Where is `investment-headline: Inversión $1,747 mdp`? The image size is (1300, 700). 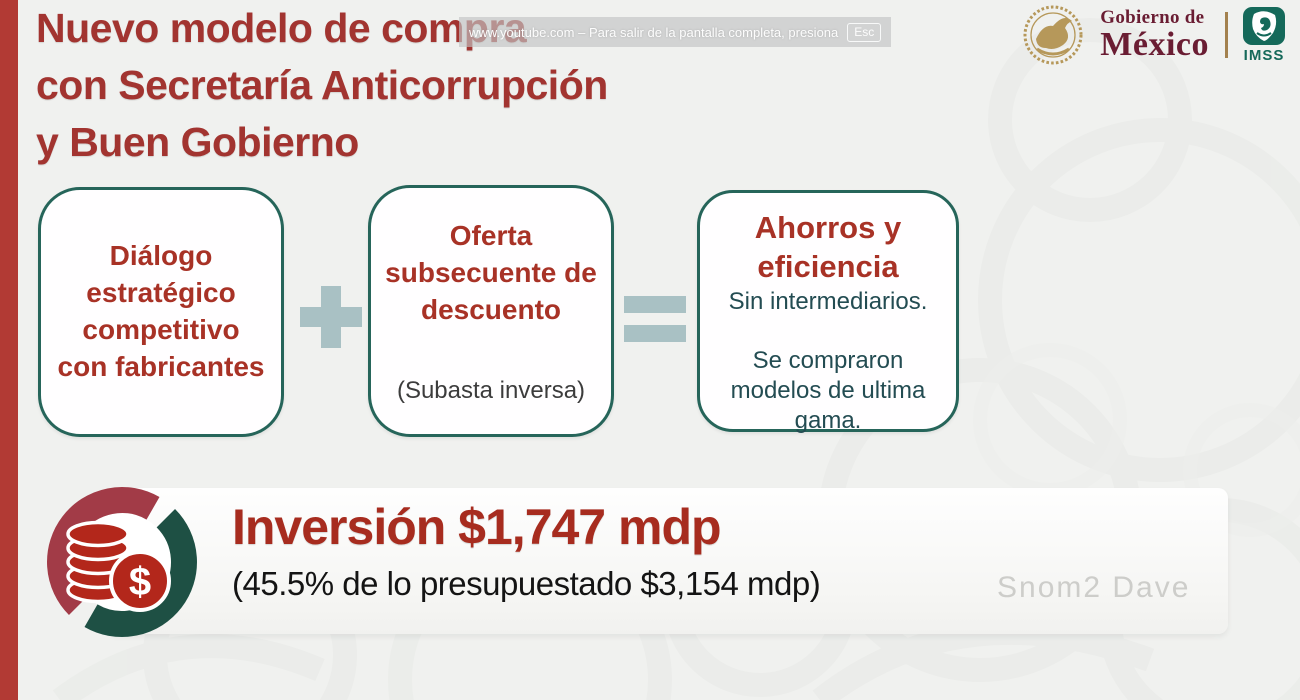 investment-headline: Inversión $1,747 mdp is located at coordinates (477, 527).